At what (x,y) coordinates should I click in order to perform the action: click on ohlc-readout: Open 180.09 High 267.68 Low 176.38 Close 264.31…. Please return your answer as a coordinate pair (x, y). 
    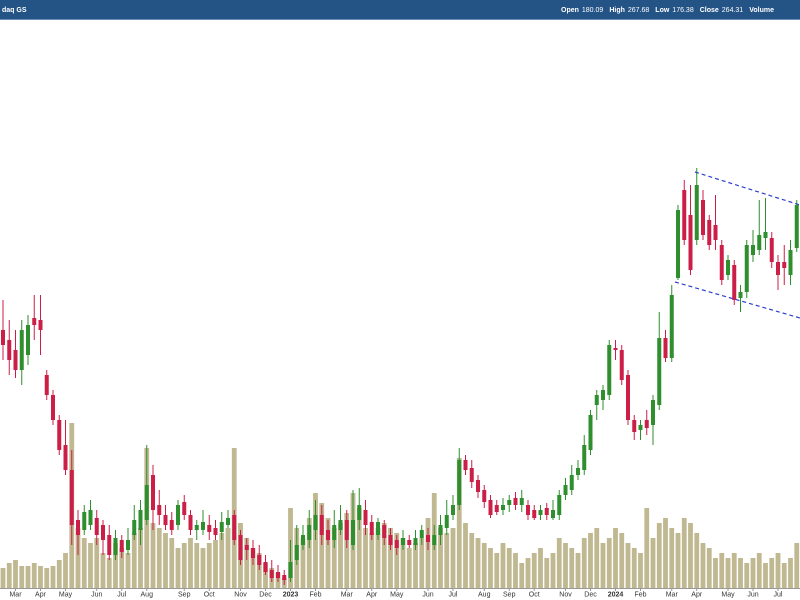
    Looking at the image, I should click on (667, 10).